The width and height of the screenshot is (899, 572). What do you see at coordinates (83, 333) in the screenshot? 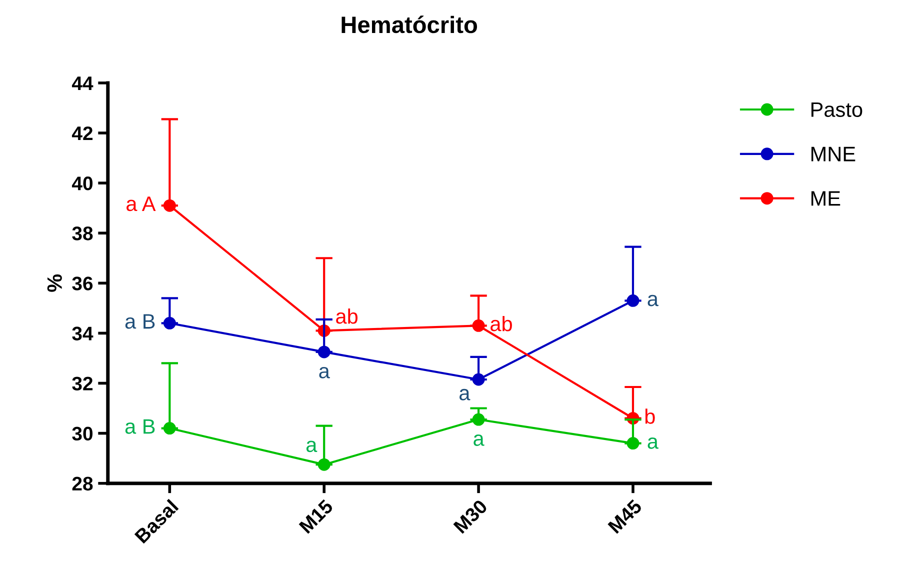
I see `y-tick-label: 34` at bounding box center [83, 333].